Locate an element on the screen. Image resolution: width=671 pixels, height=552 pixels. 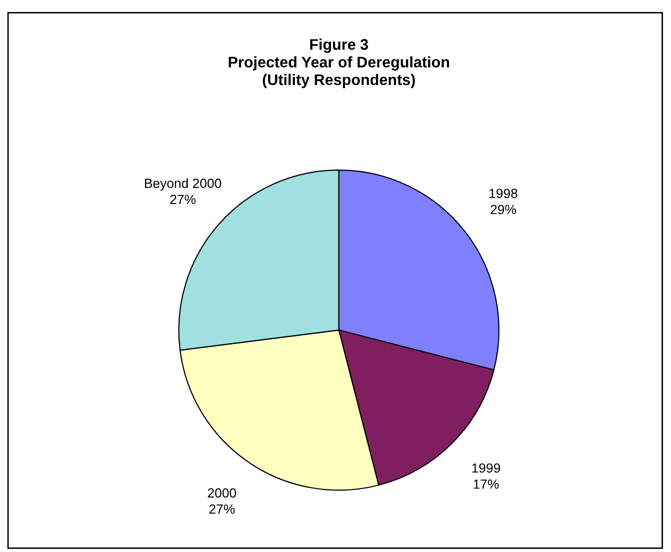
data-label: 29% is located at coordinates (503, 209).